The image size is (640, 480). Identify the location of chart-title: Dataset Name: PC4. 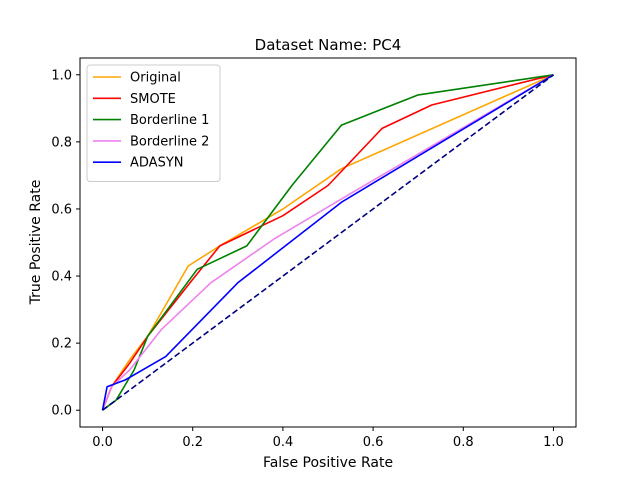
(328, 45).